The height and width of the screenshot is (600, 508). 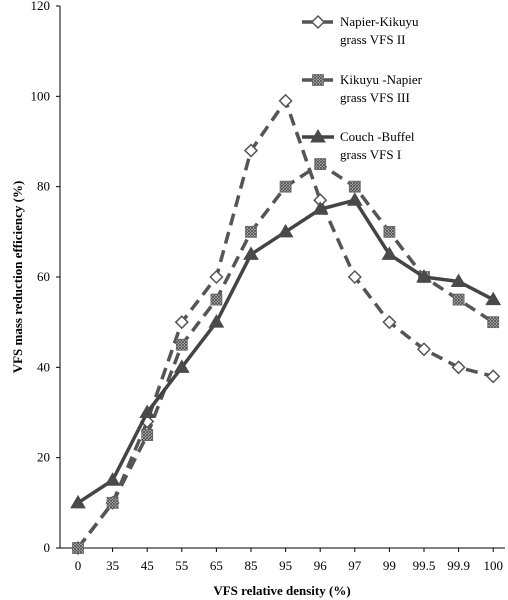 I want to click on x-tick-label: 99.9, so click(x=458, y=565).